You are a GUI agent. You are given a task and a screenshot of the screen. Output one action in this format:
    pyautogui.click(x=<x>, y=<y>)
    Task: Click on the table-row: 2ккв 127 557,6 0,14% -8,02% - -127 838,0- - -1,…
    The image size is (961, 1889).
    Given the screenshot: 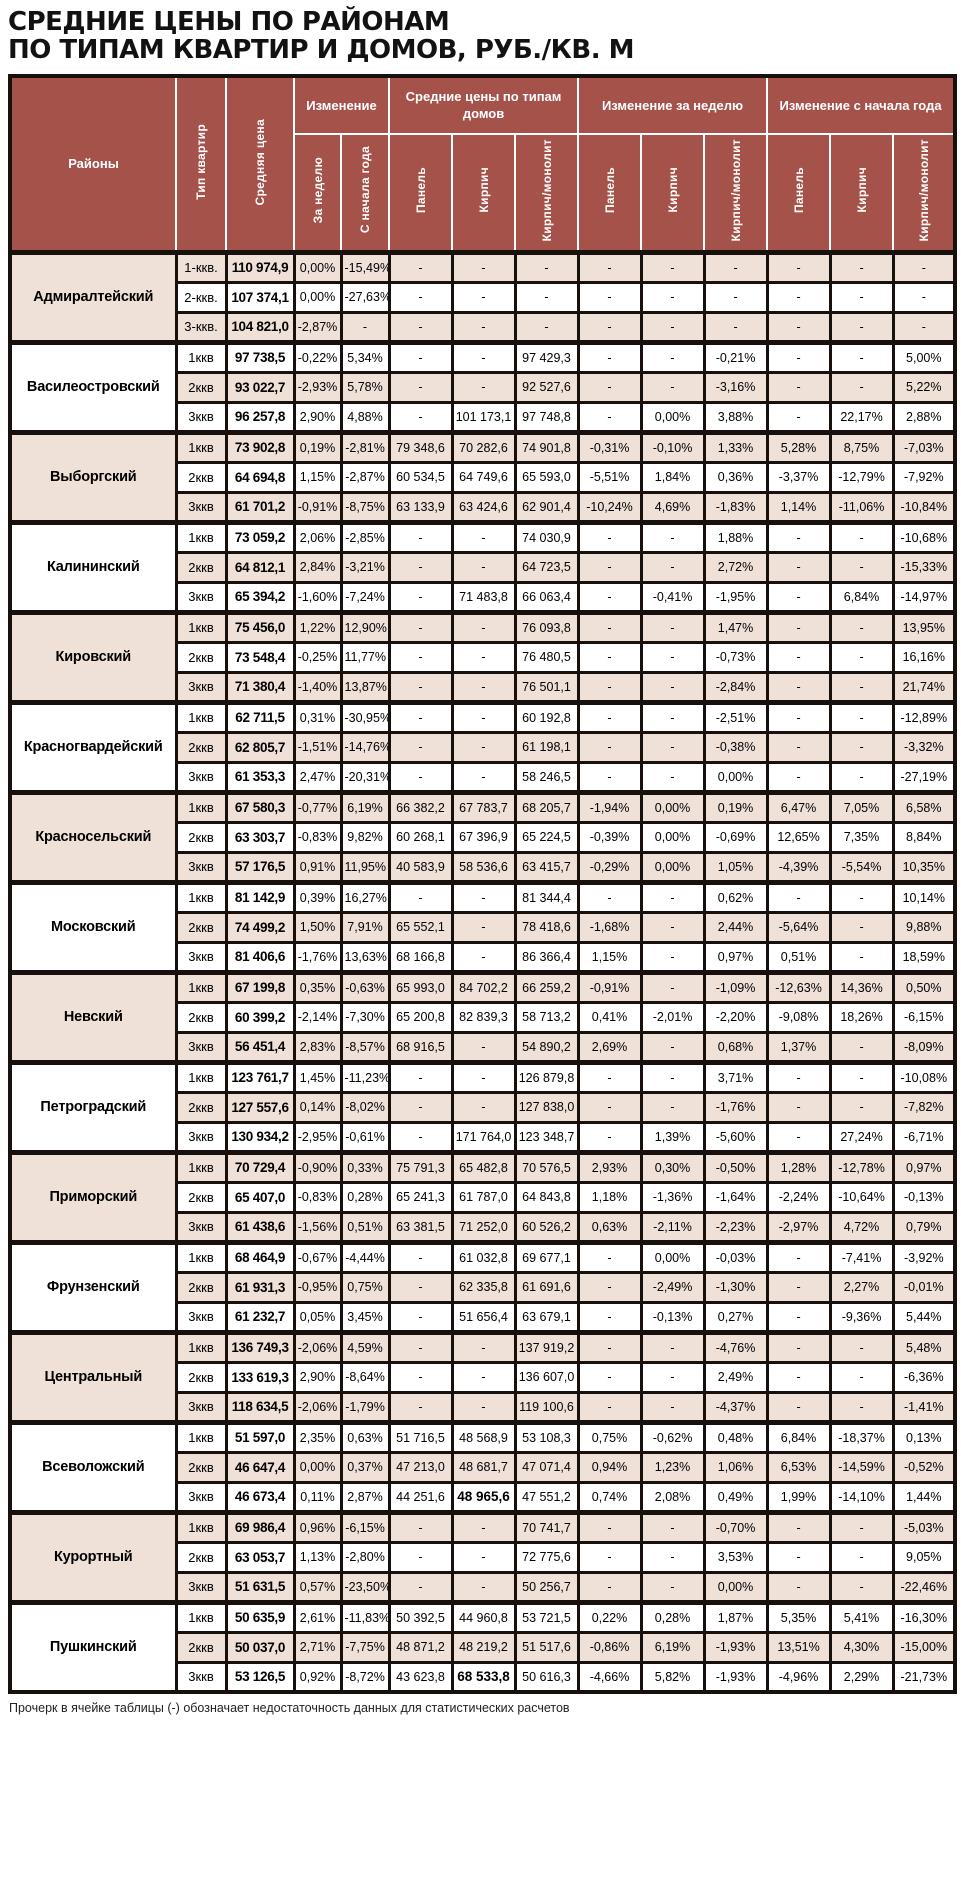 What is the action you would take?
    pyautogui.click(x=483, y=1107)
    